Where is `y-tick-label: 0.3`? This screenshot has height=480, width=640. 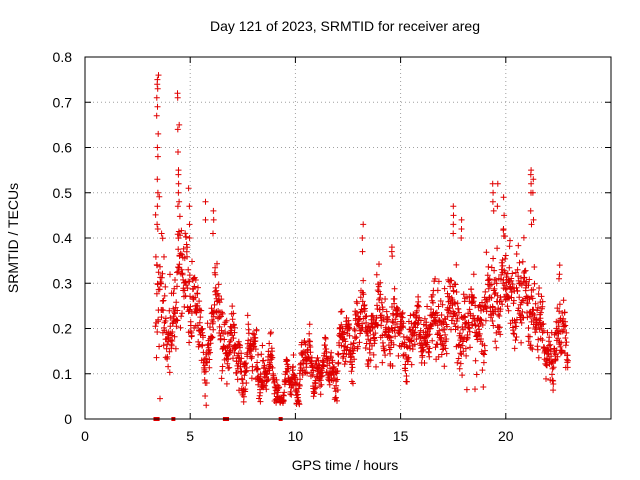
y-tick-label: 0.3 is located at coordinates (63, 283).